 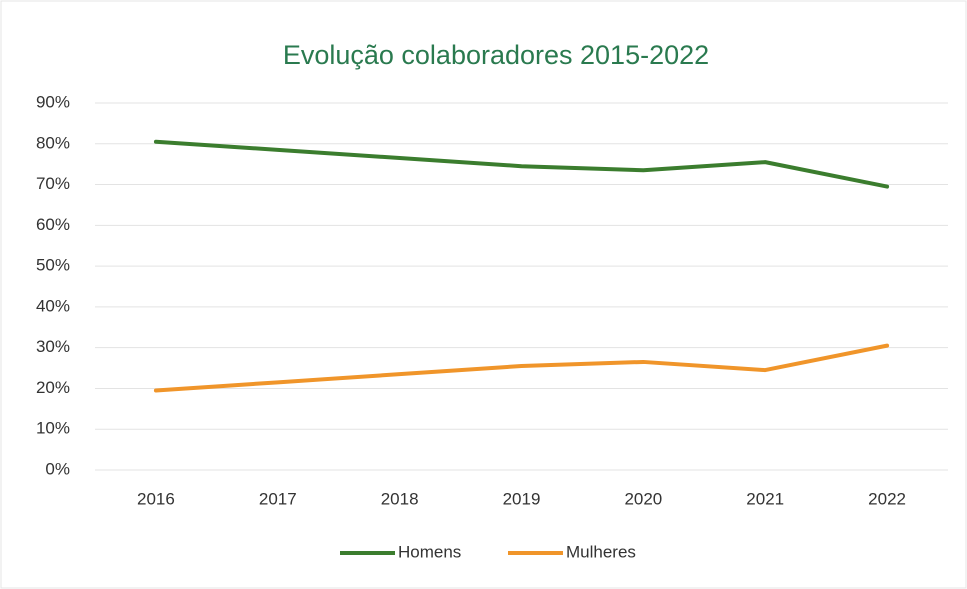 I want to click on legend-label: Homens, so click(x=429, y=551).